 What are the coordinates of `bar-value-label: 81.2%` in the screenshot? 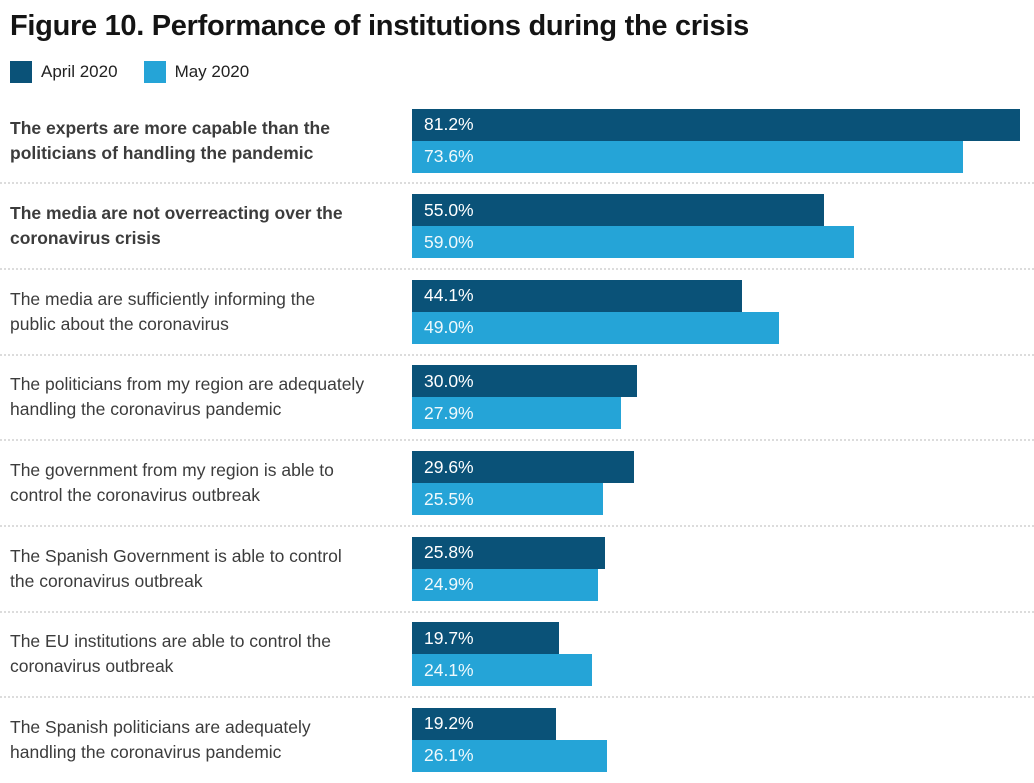 It's located at (449, 124).